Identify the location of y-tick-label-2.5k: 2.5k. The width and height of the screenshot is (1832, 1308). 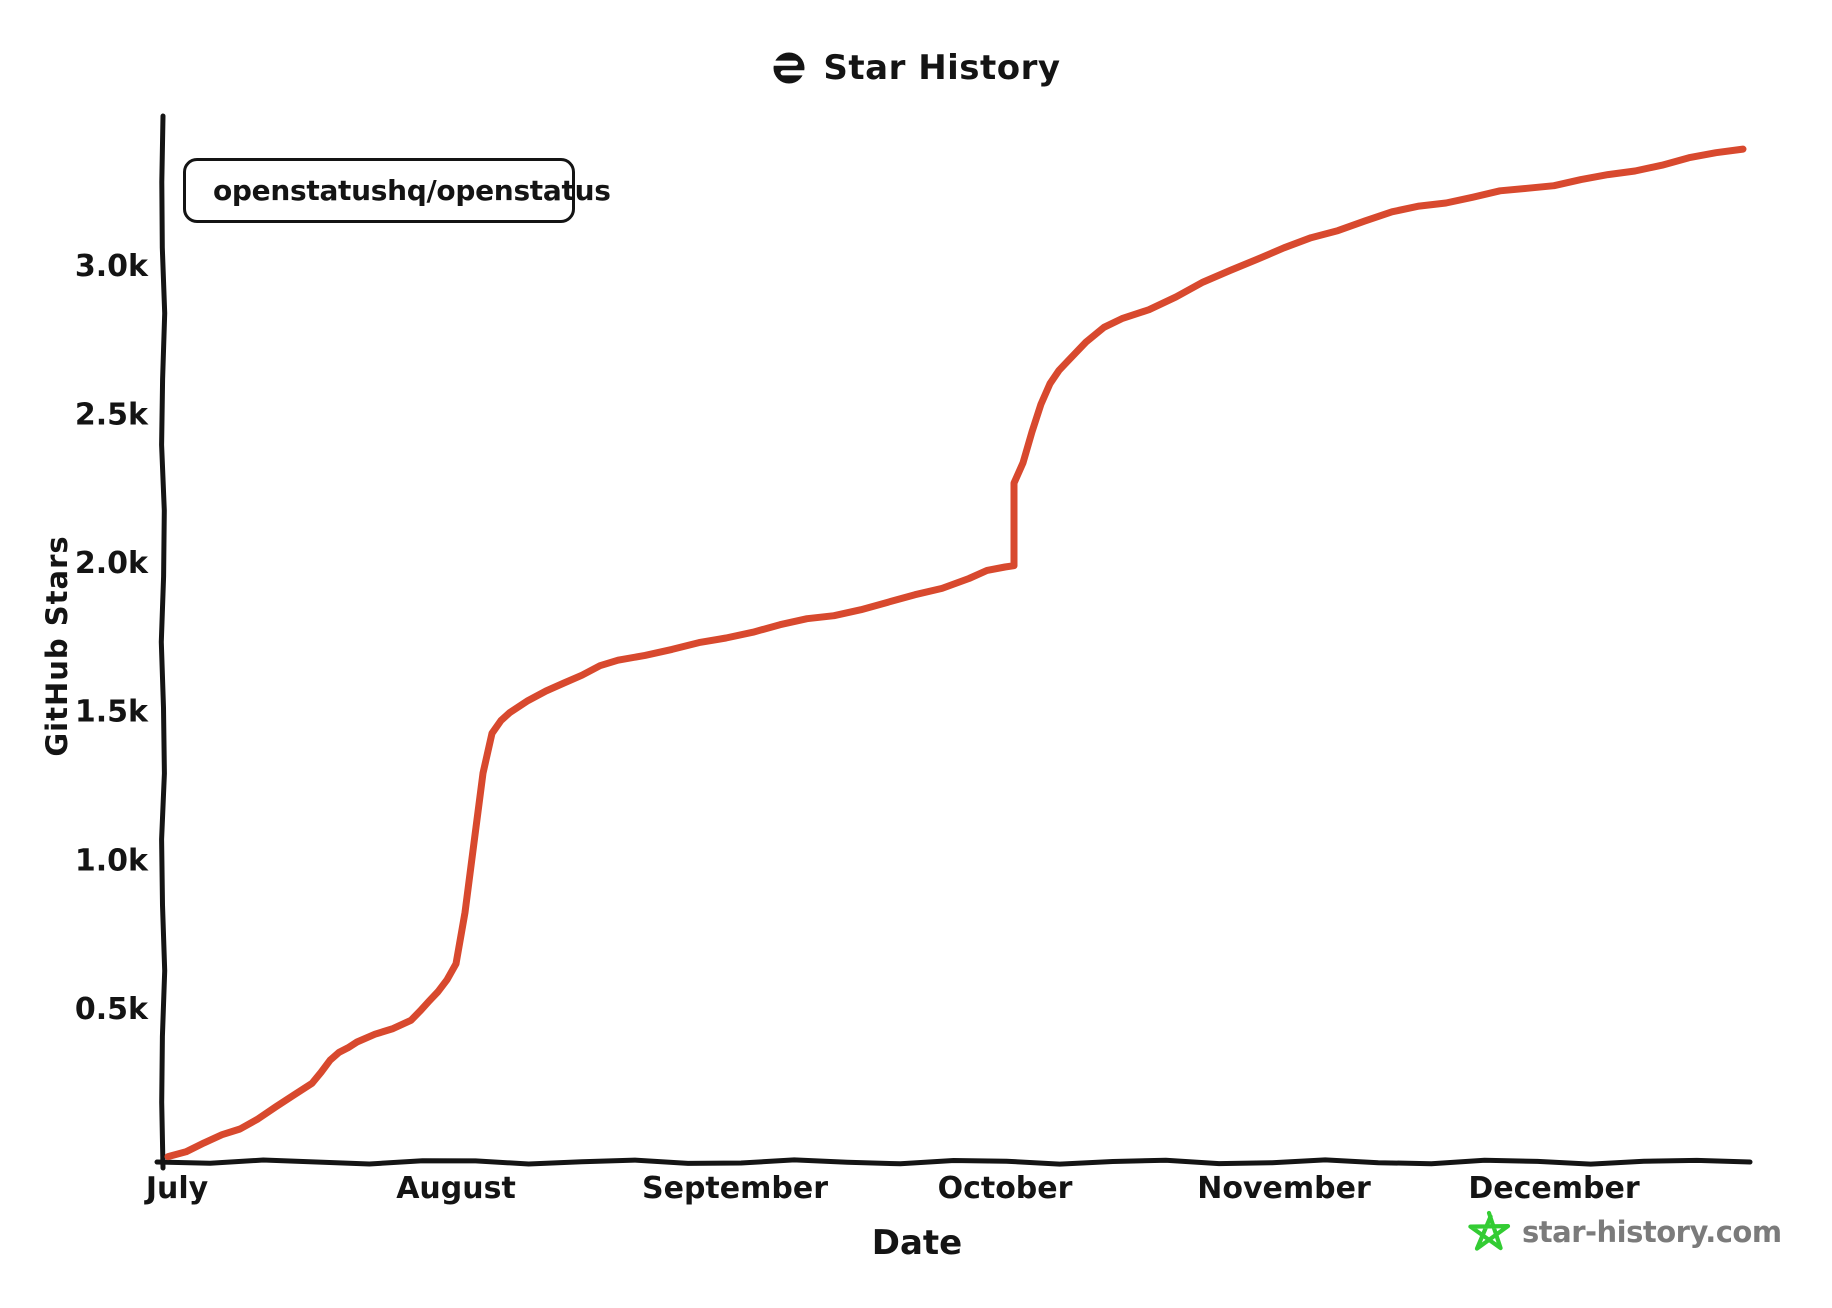
(112, 414).